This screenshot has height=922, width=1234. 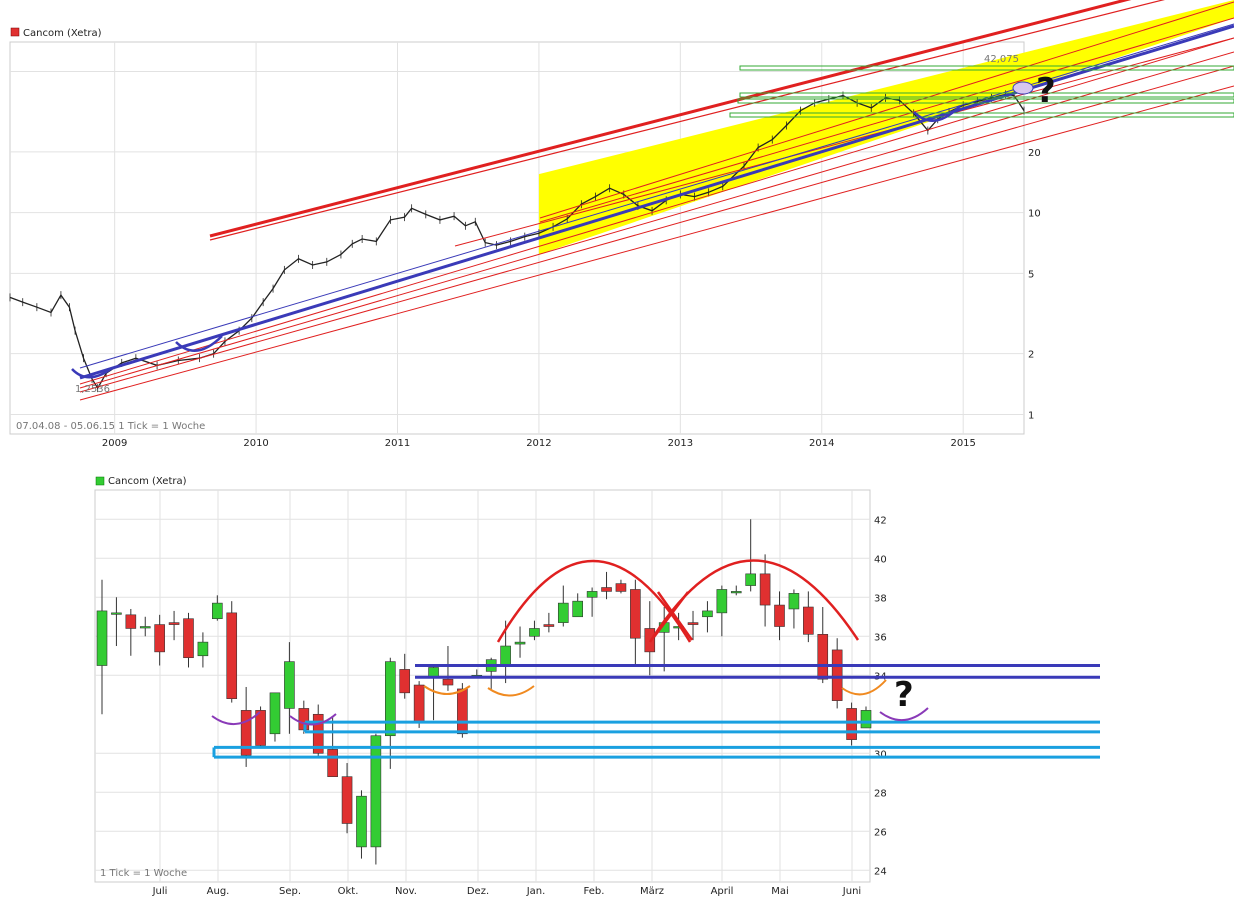 I want to click on y-tick-label-bottom: 26, so click(x=880, y=832).